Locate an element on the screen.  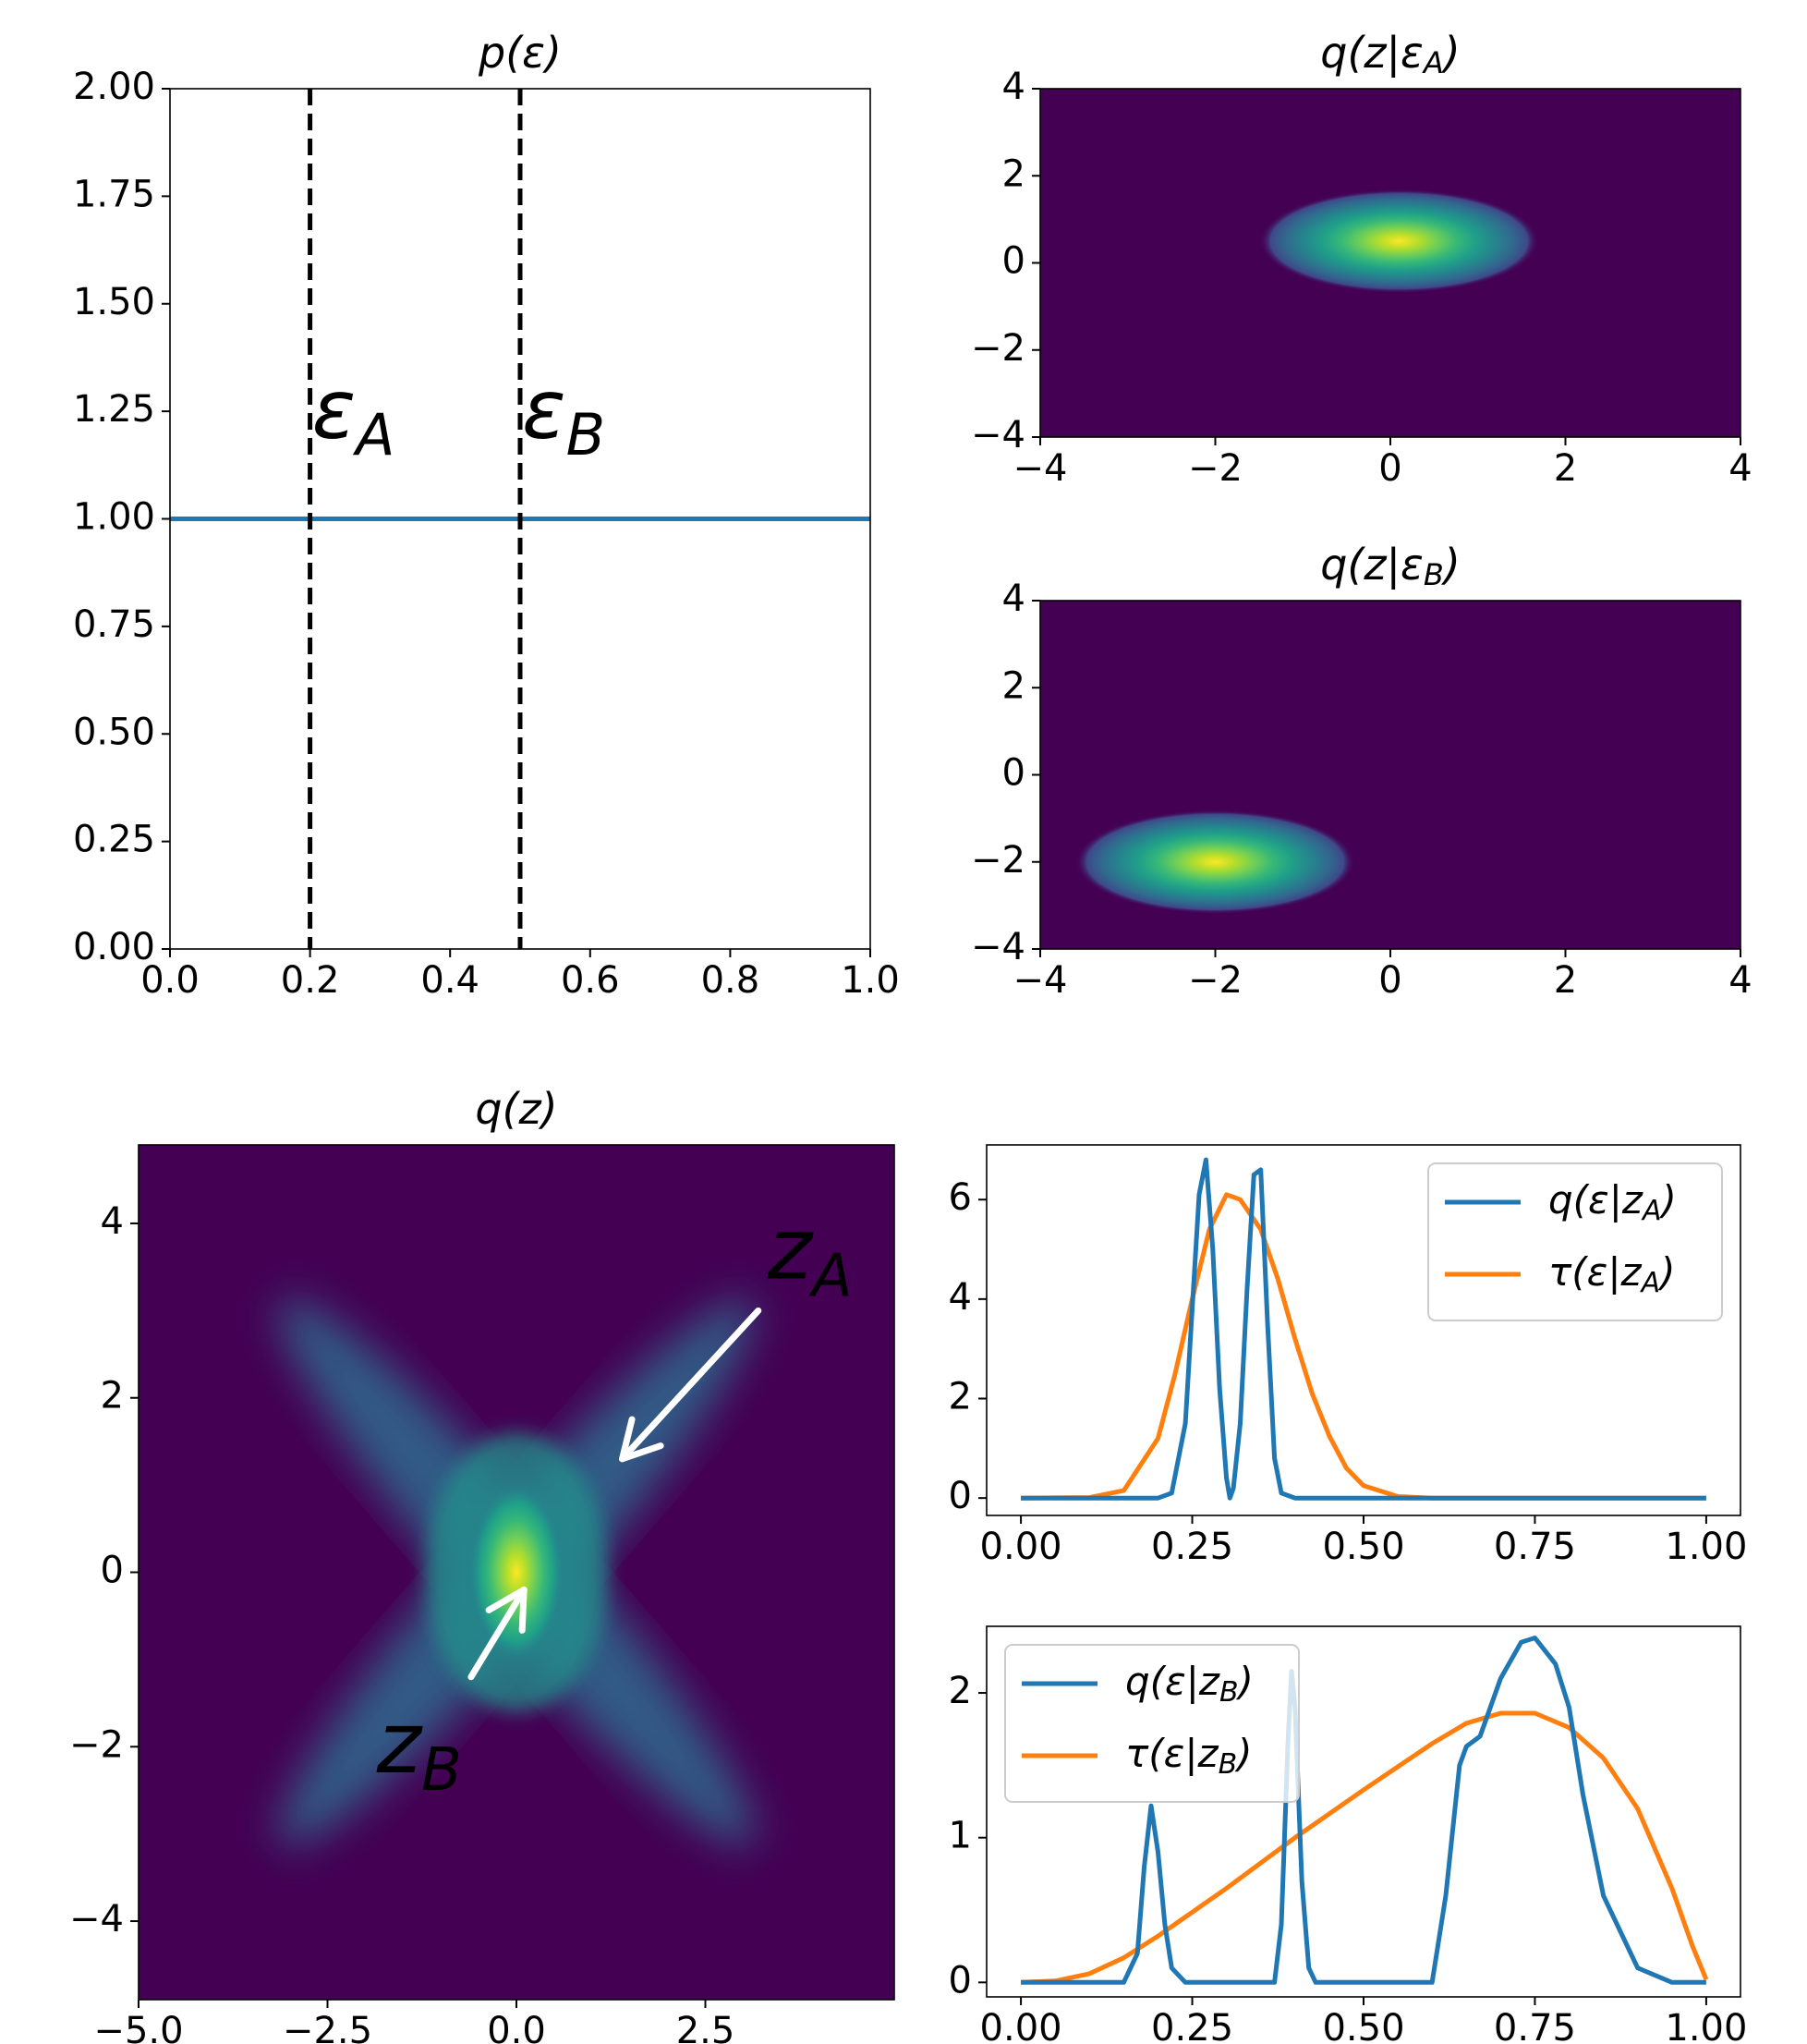
legend-label: τ(ε|zB) is located at coordinates (1189, 1756).